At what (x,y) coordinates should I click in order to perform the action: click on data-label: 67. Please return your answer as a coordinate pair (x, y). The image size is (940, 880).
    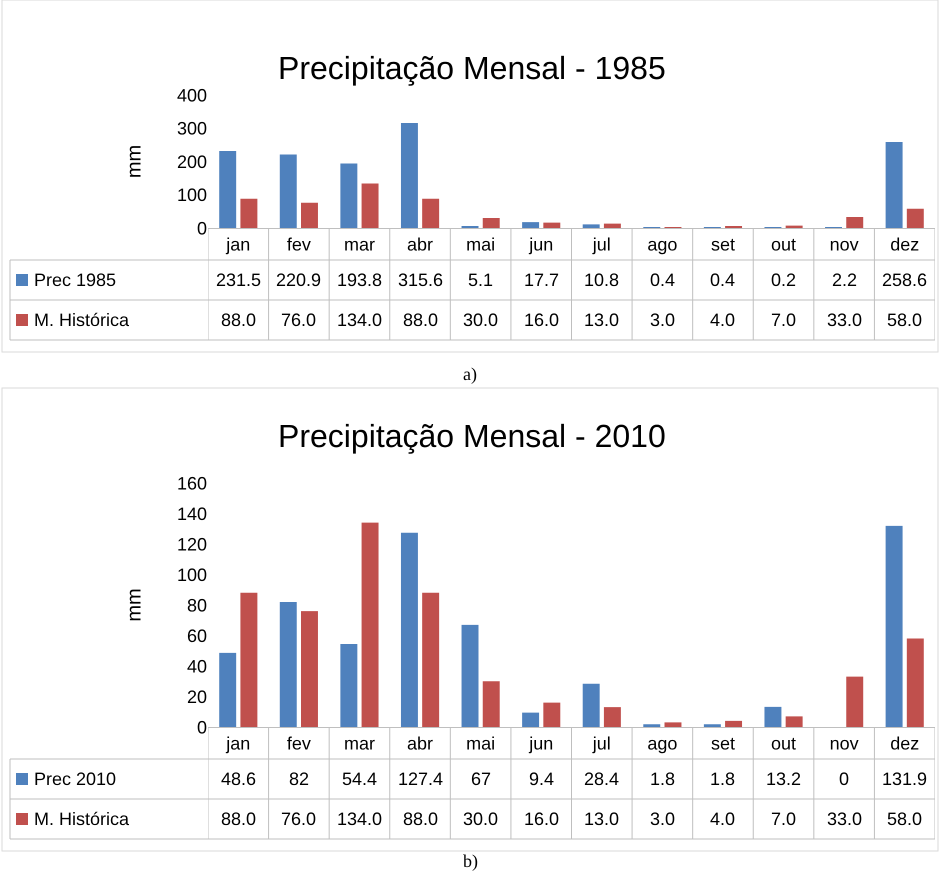
    Looking at the image, I should click on (481, 779).